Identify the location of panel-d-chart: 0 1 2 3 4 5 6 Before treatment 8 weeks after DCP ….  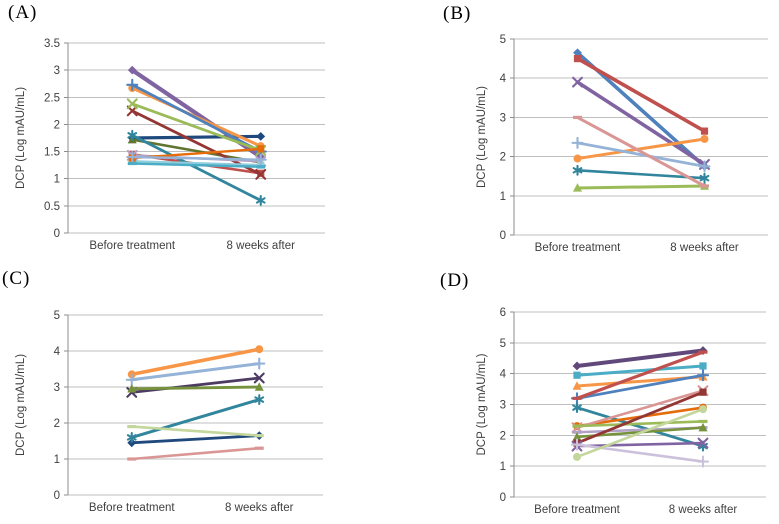
(621, 411).